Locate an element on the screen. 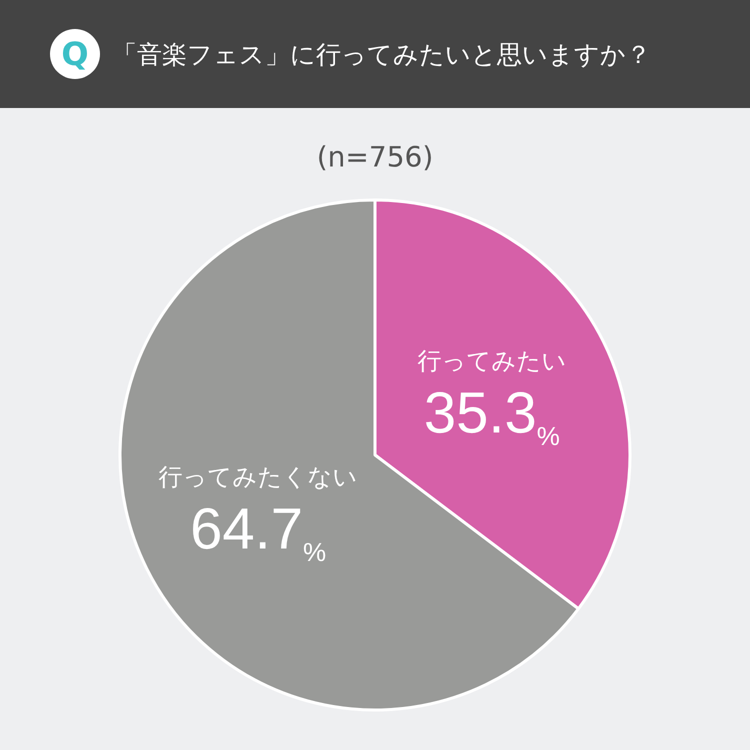 This screenshot has height=750, width=750. slice-label: 行ってみたい is located at coordinates (491, 360).